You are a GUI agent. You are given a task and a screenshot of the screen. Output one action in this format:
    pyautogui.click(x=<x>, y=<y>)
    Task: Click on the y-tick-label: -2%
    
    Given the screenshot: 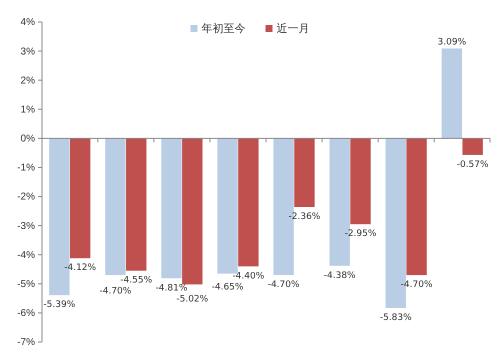 What is the action you would take?
    pyautogui.click(x=26, y=197)
    